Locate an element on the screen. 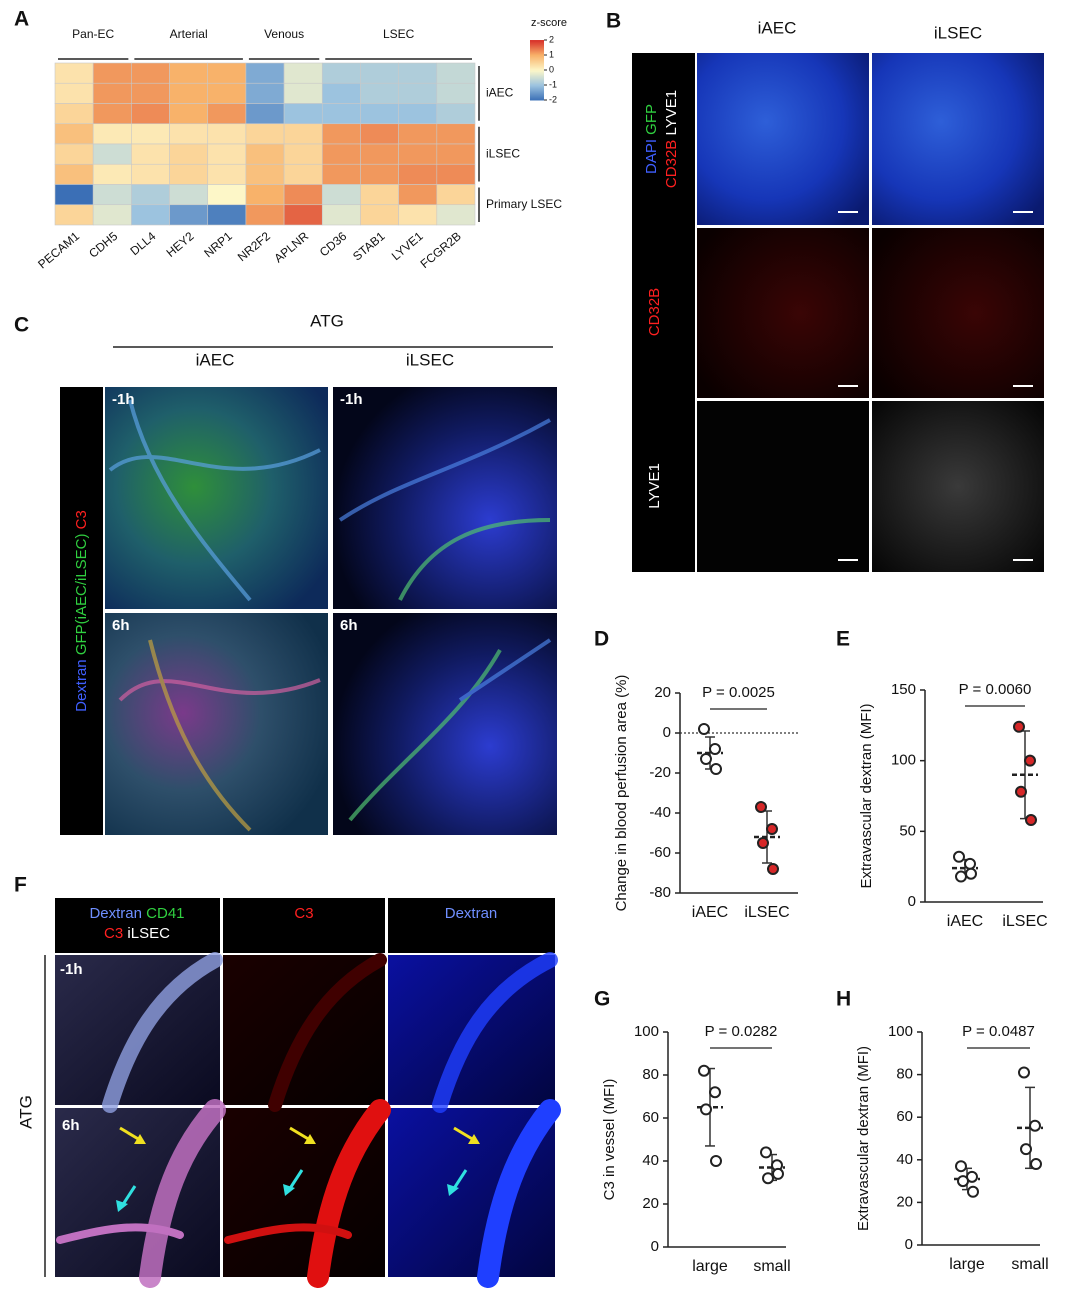 The height and width of the screenshot is (1289, 1080). column-label: NRP1 is located at coordinates (218, 245).